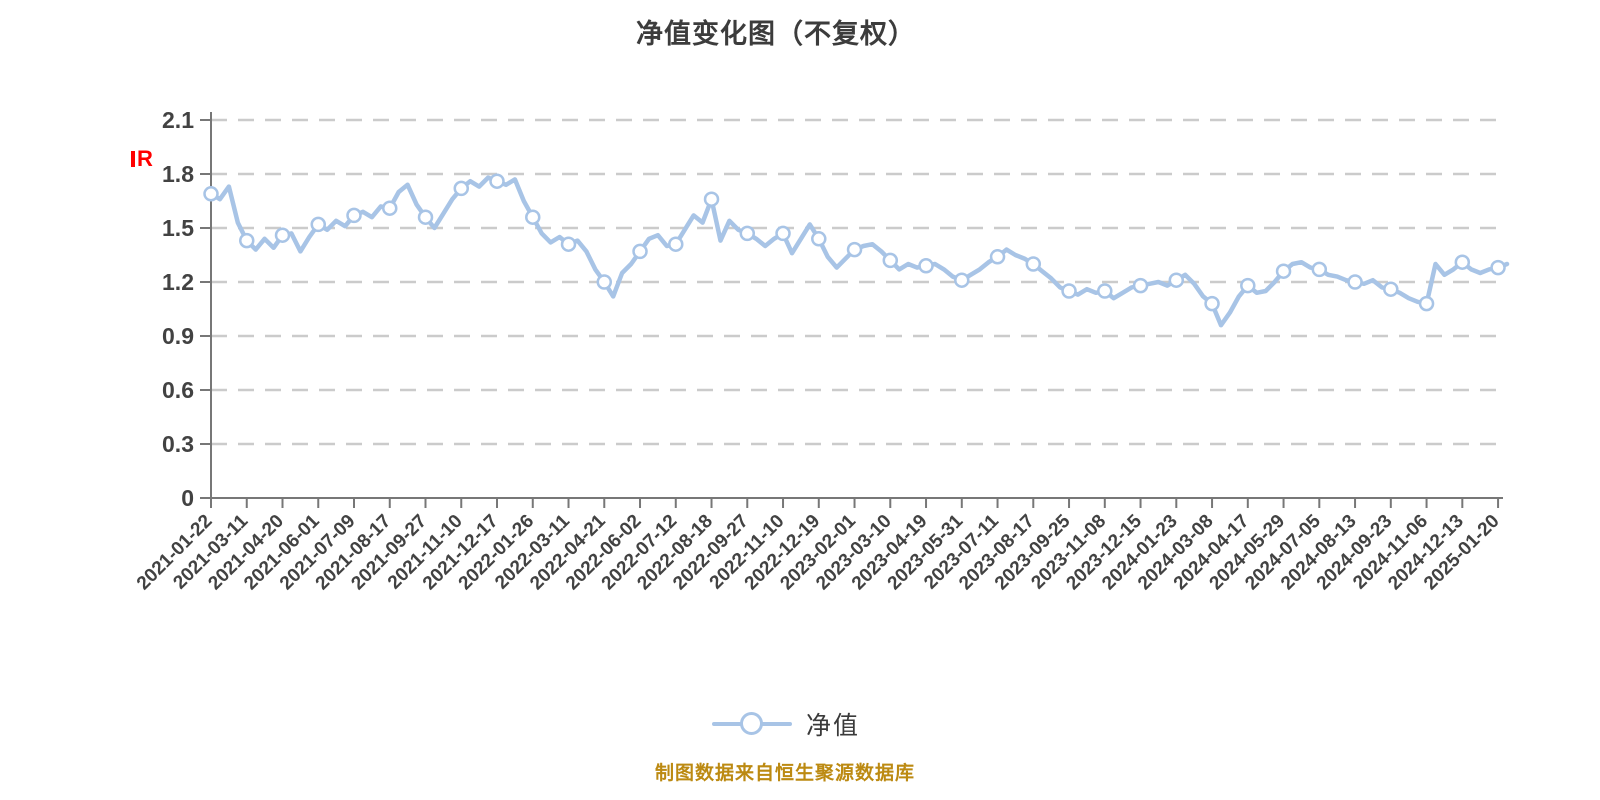 This screenshot has height=800, width=1600. Describe the element at coordinates (178, 444) in the screenshot. I see `y-axis-label: 0.3` at that location.